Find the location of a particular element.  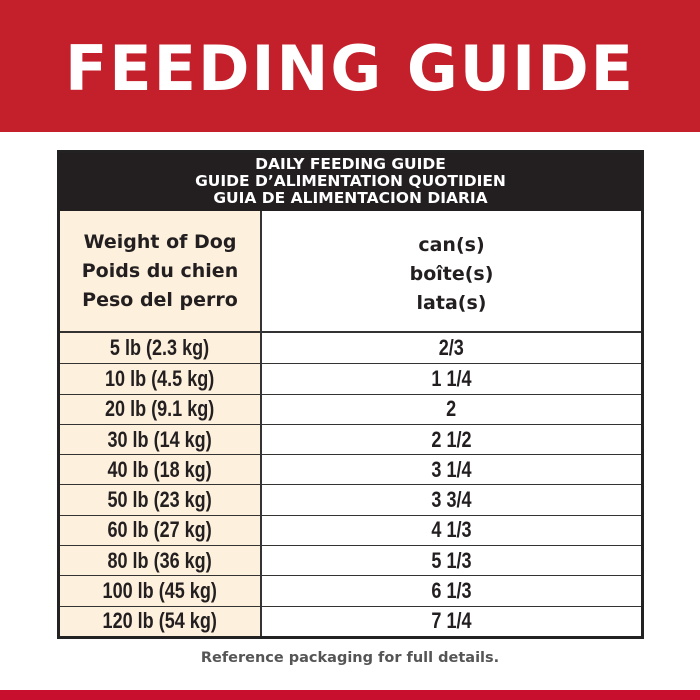

weight-value: 10 lb (4.5 kg) is located at coordinates (160, 378).